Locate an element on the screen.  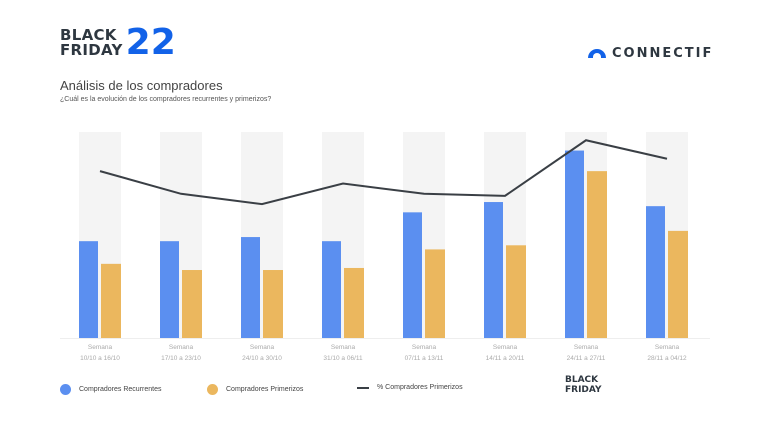
x-tick-label: Semana 14/11 a 20/11 is located at coordinates (505, 353).